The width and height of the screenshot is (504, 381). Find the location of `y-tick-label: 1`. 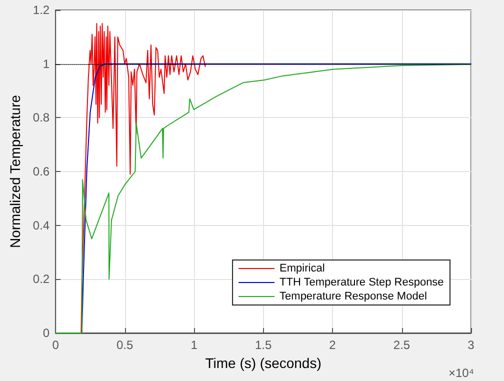

y-tick-label: 1 is located at coordinates (46, 63).